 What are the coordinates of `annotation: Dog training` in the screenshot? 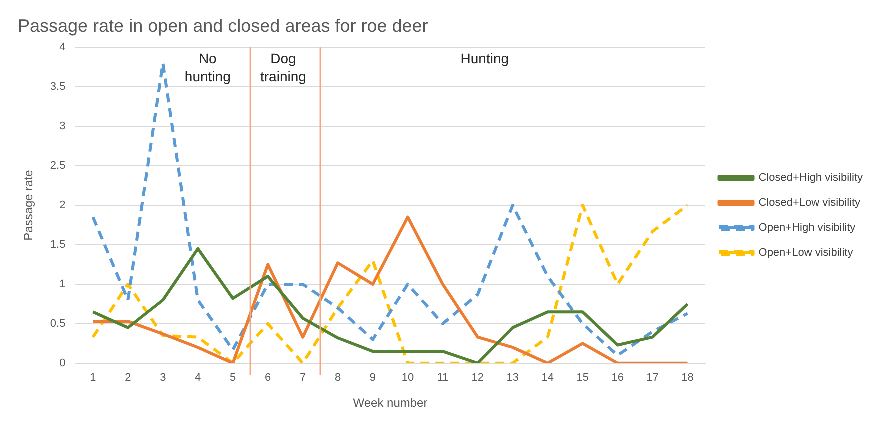 It's located at (283, 67).